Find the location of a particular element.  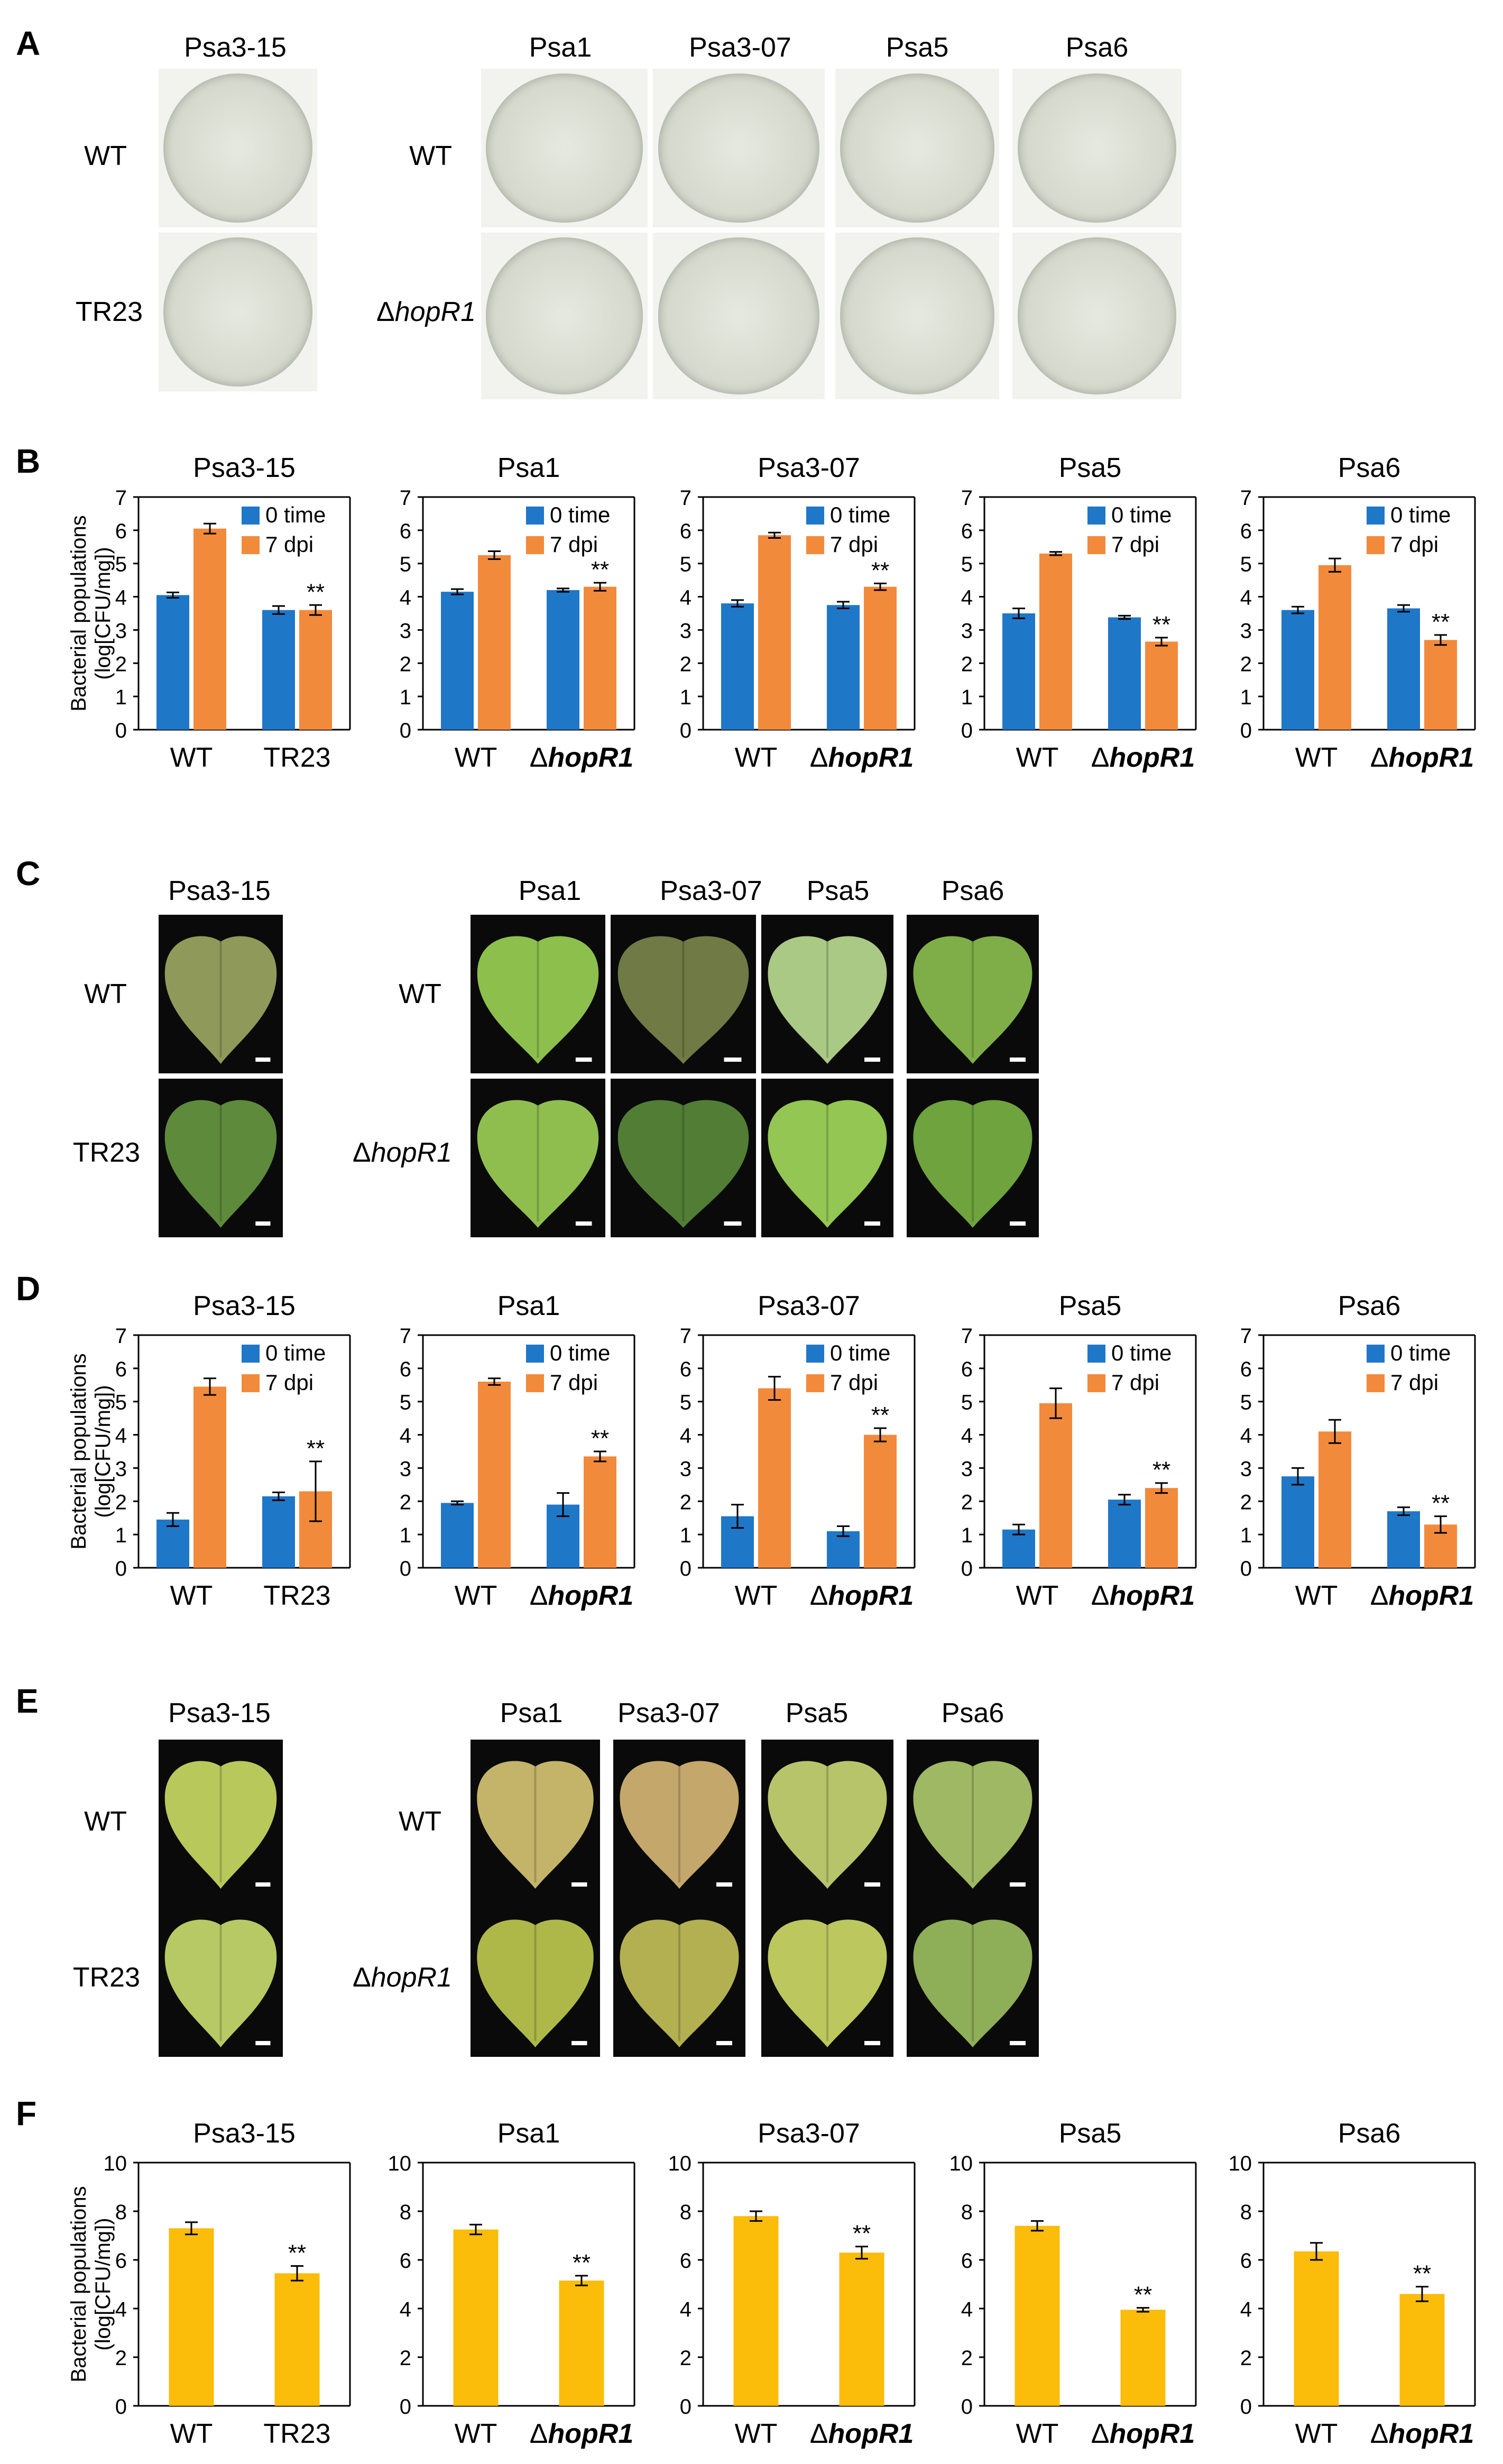

chart-title: Psa1 is located at coordinates (528, 468).